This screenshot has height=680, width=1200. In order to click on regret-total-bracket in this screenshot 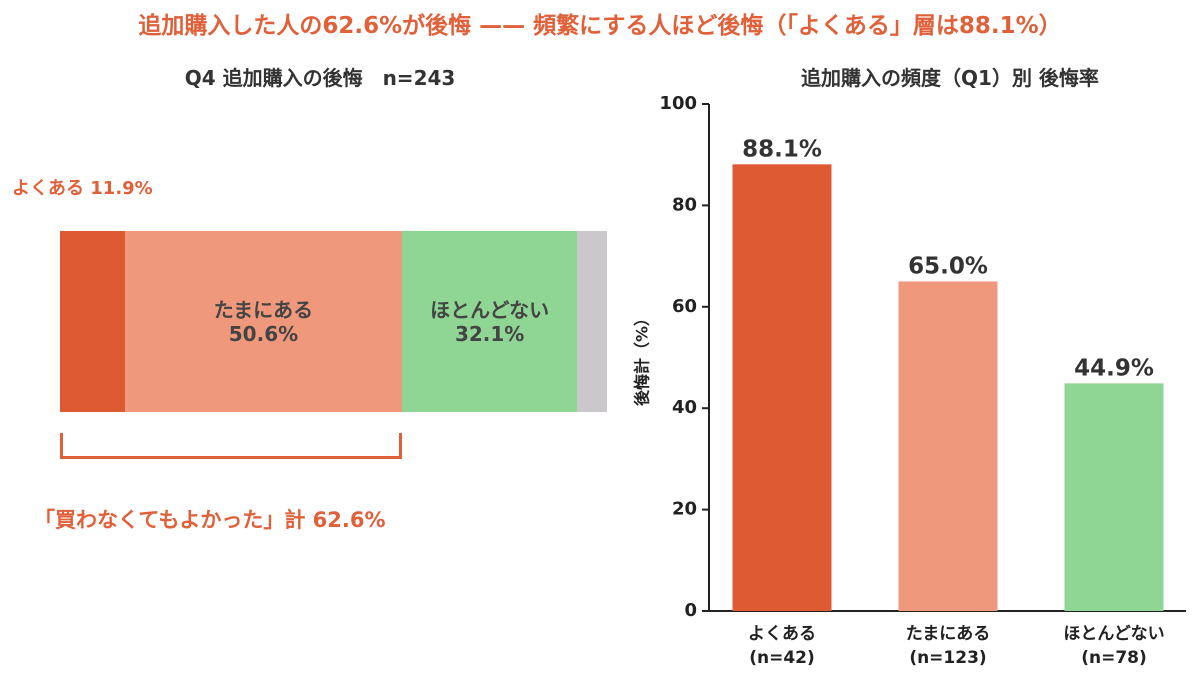, I will do `click(231, 446)`.